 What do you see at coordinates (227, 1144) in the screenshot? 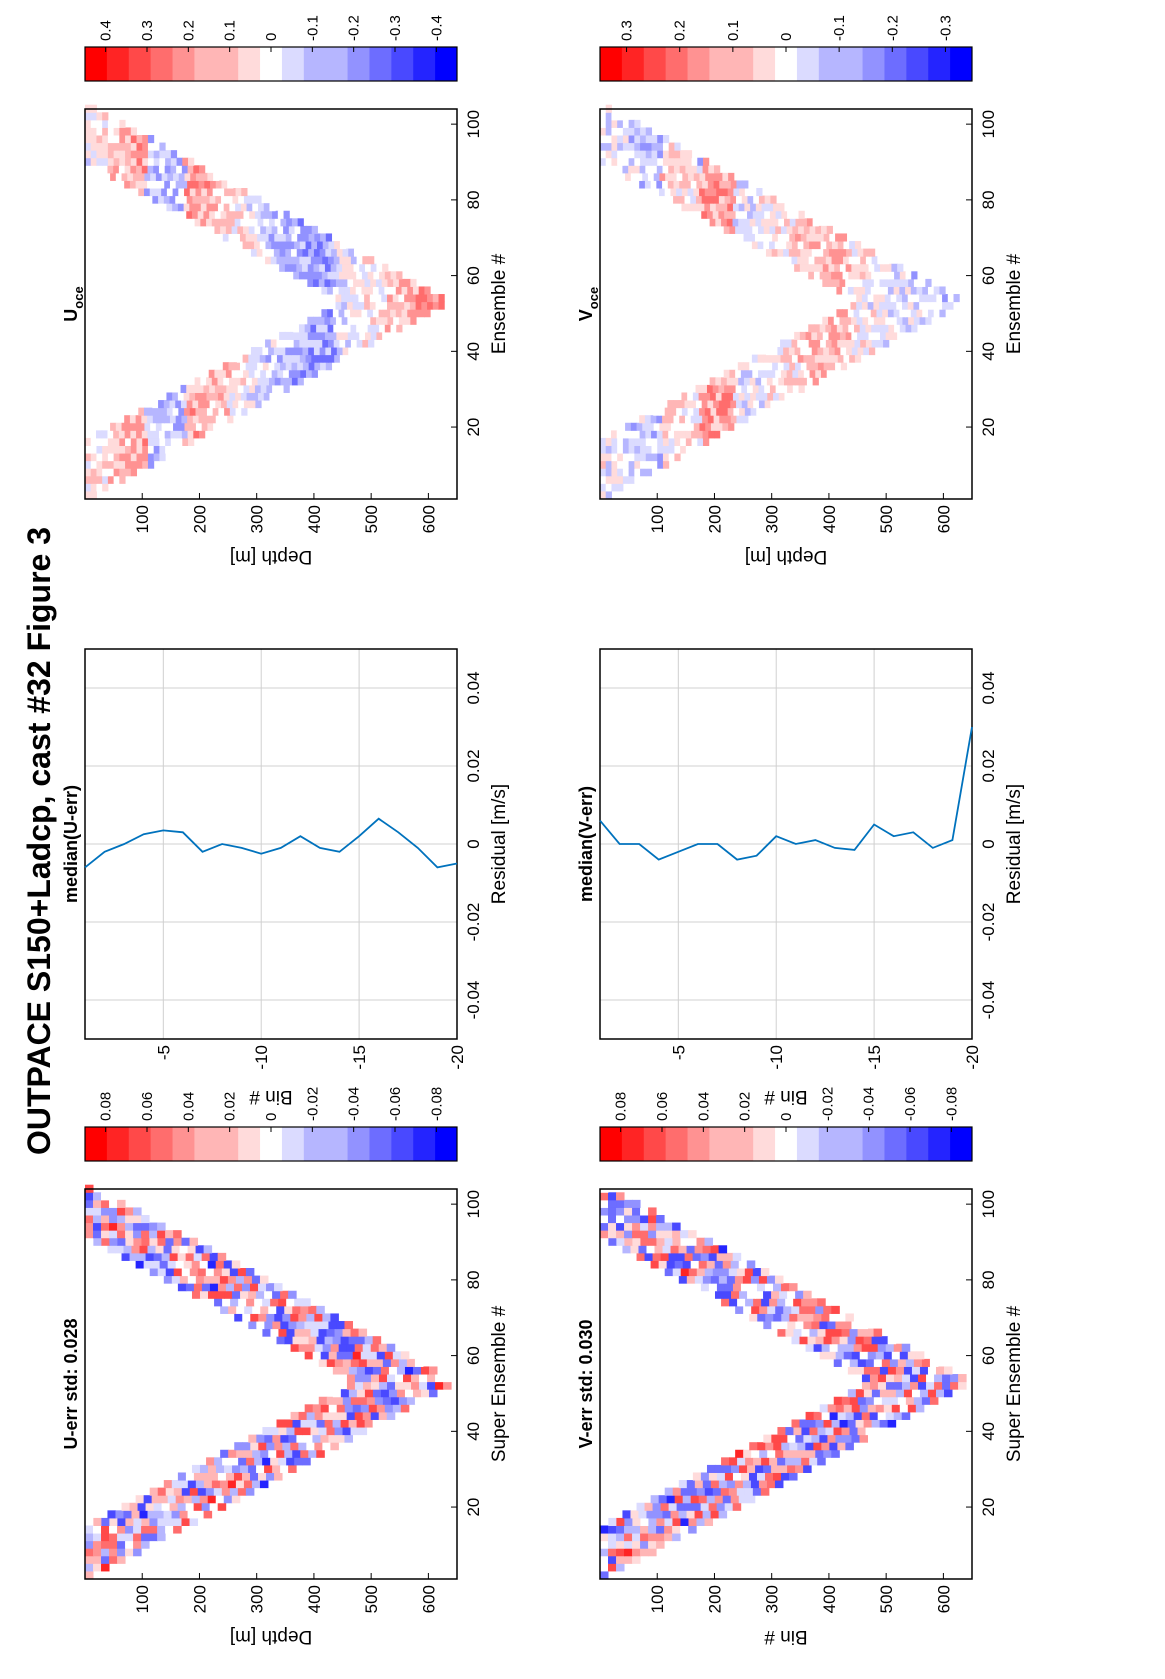
I see `colorbar-swatch` at bounding box center [227, 1144].